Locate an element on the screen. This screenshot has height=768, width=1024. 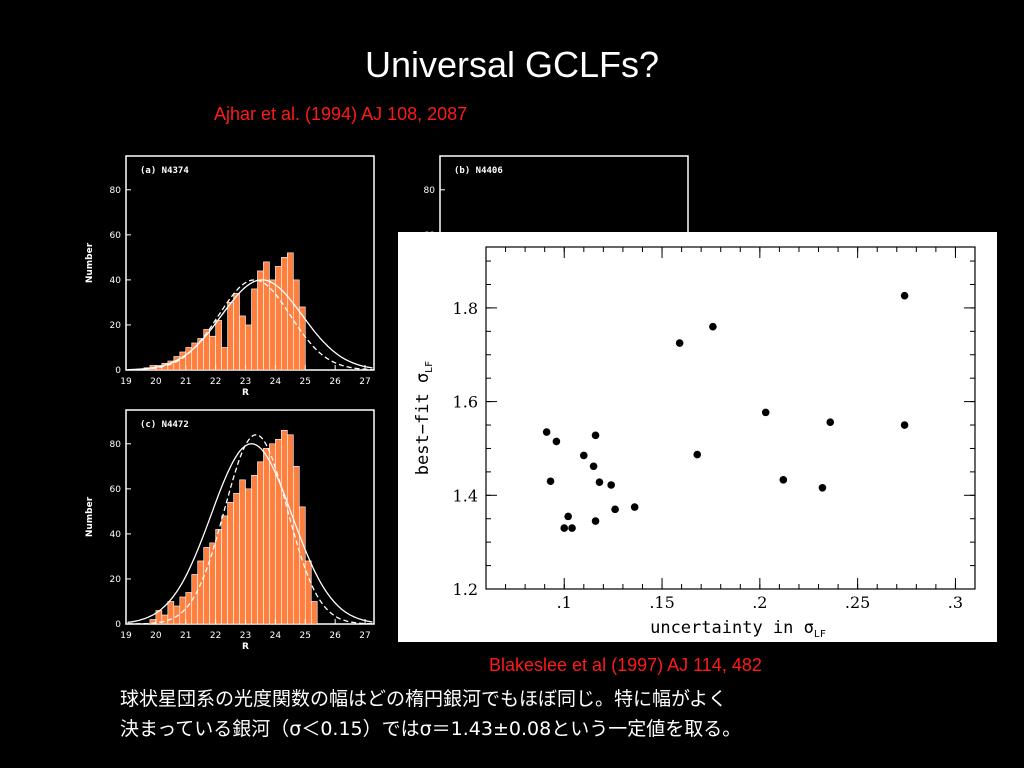
x-tick-label: .3 is located at coordinates (955, 602).